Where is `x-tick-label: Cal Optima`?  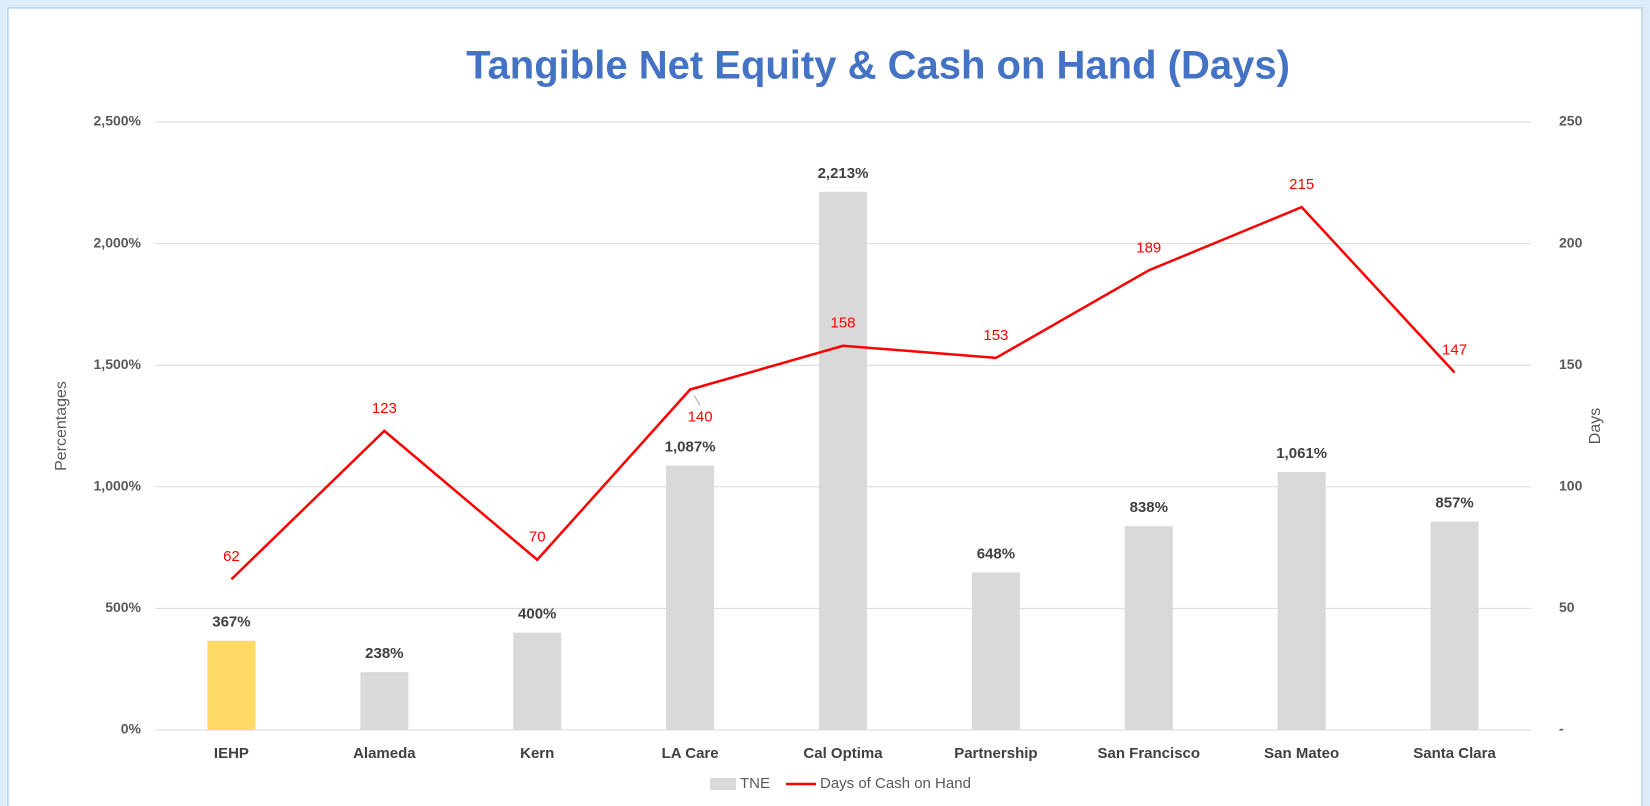
x-tick-label: Cal Optima is located at coordinates (843, 753).